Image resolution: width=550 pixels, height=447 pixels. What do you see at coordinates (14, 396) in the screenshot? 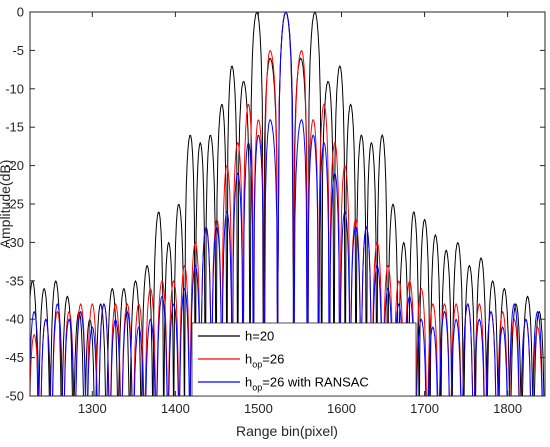
I see `y-tick-label: -50` at bounding box center [14, 396].